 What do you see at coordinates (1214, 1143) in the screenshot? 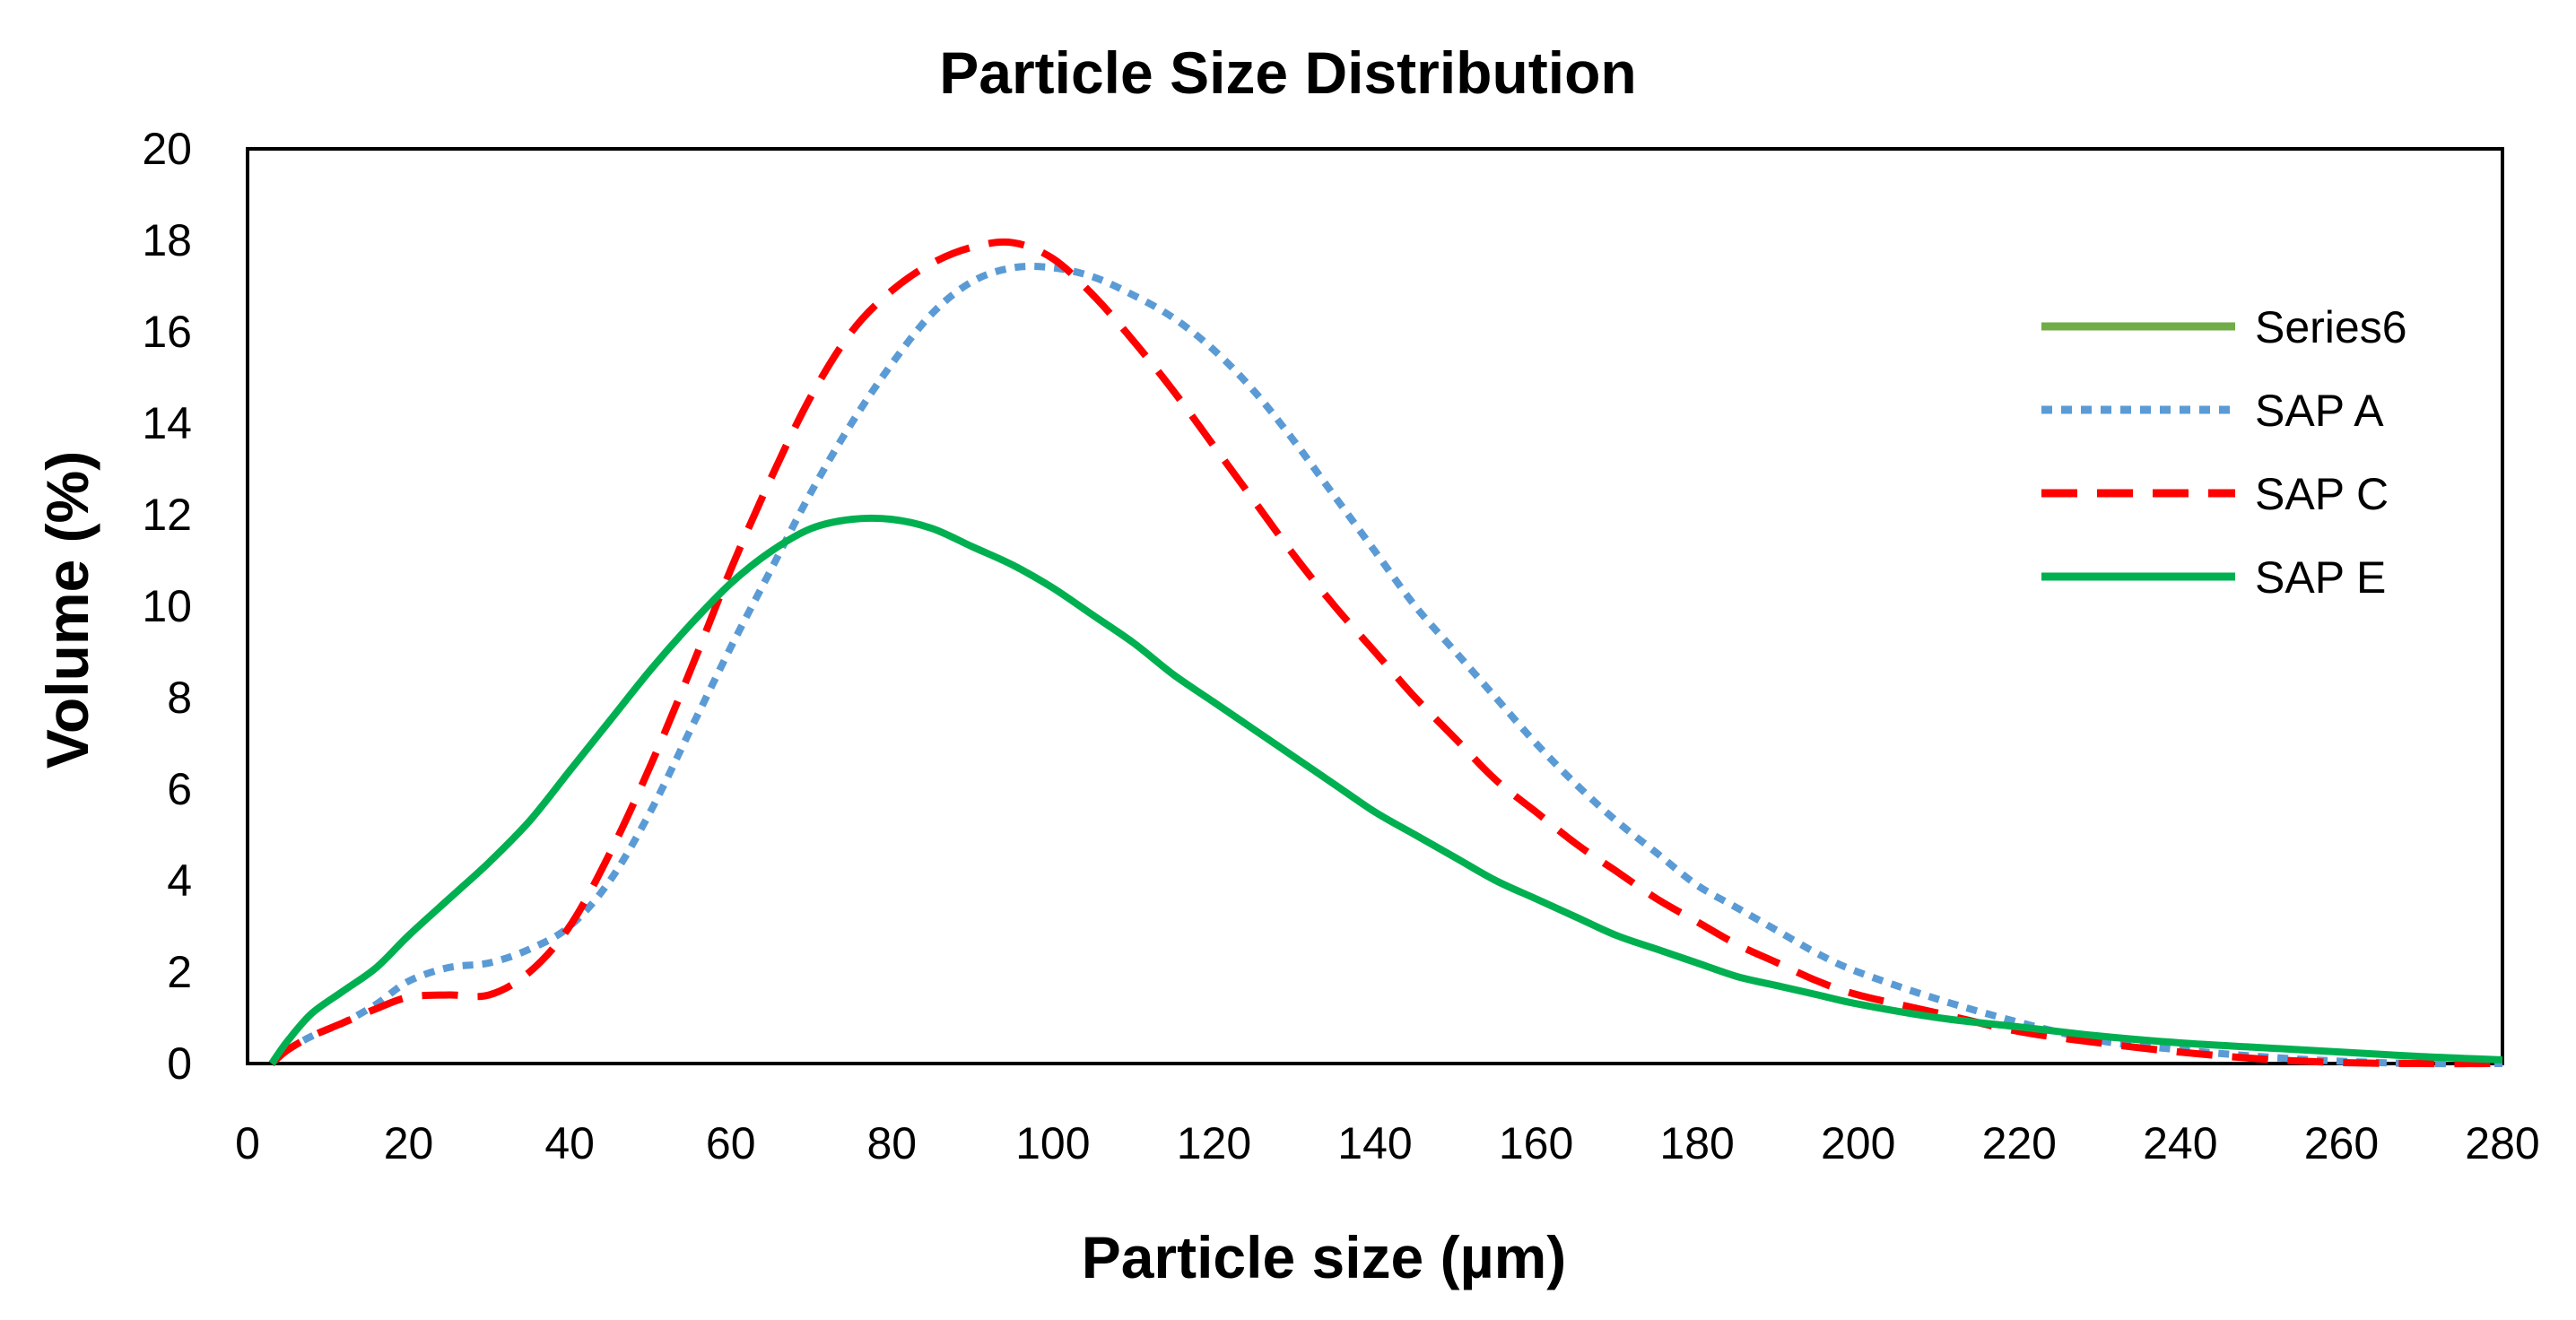
I see `x-tick-label: 120` at bounding box center [1214, 1143].